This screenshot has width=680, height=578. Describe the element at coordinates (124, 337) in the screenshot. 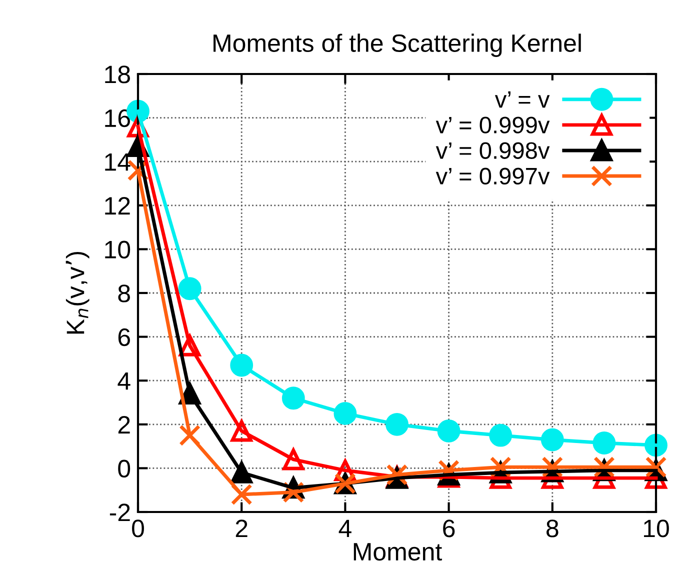

I see `y-tick-label: 6` at that location.